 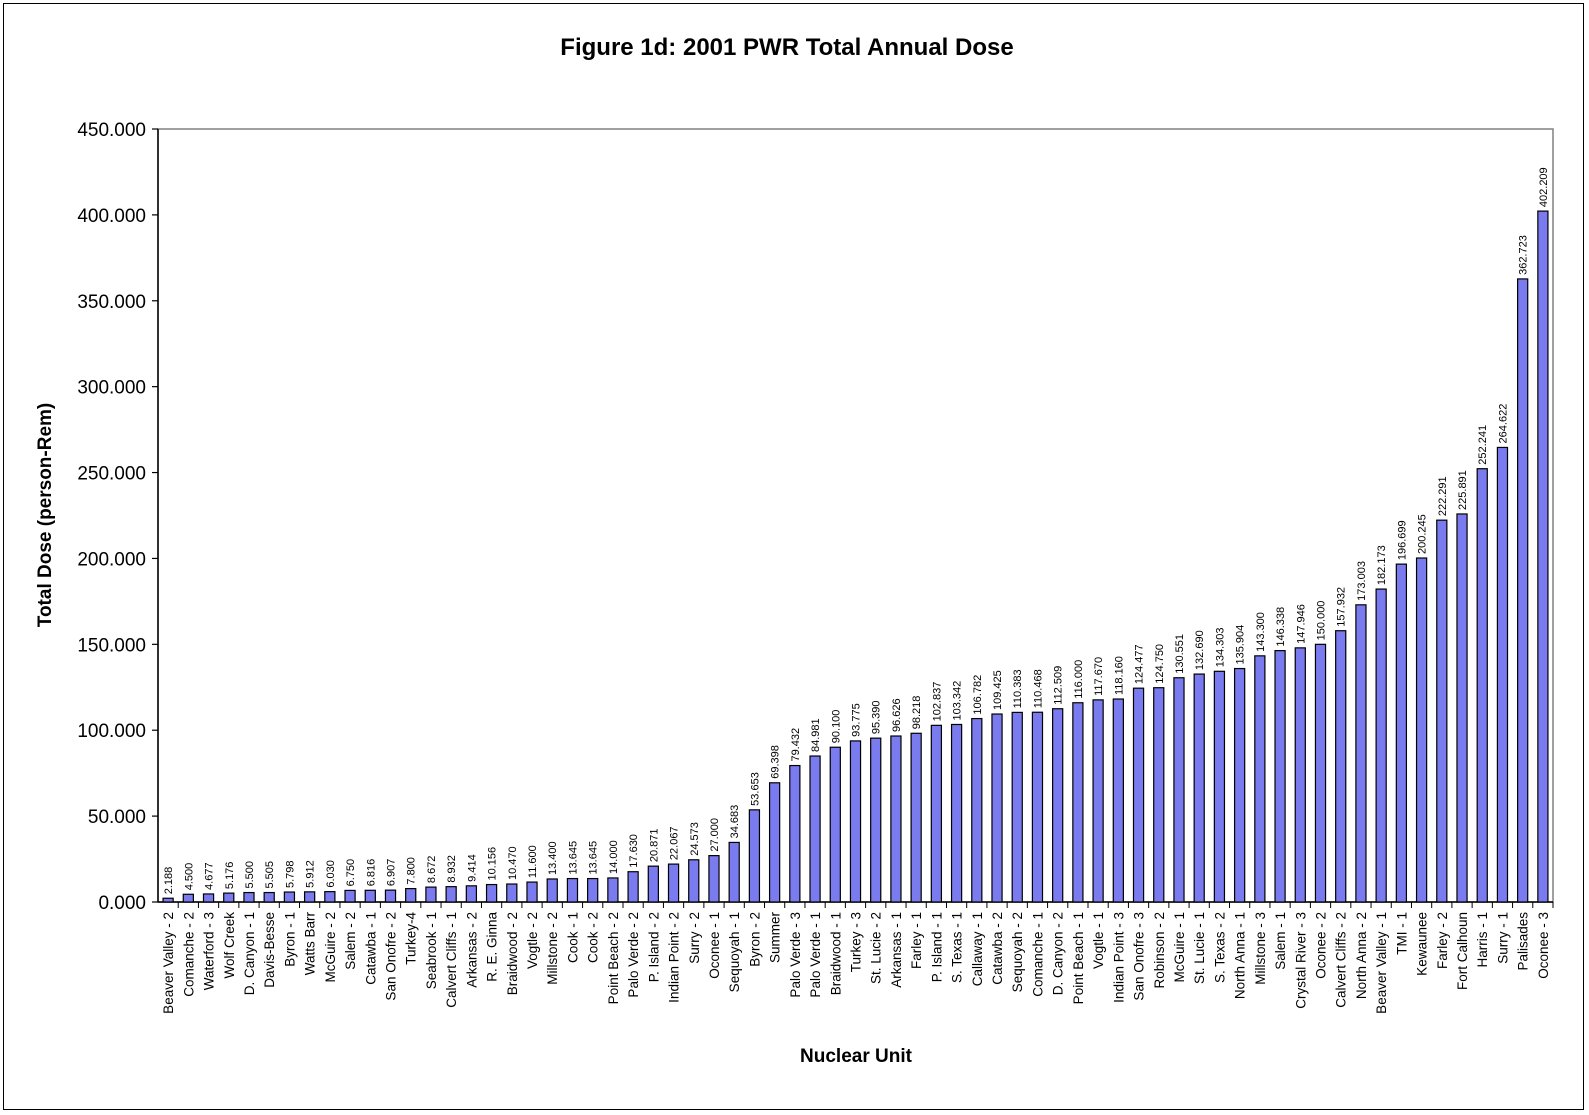 What do you see at coordinates (675, 843) in the screenshot?
I see `data-label: 22.067` at bounding box center [675, 843].